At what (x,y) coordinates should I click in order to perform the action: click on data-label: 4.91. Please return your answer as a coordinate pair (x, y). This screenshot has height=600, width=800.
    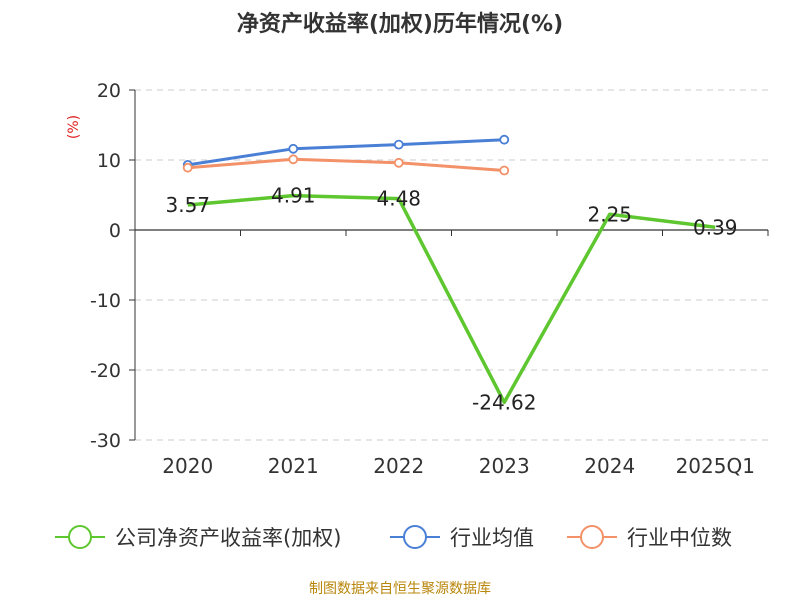
    Looking at the image, I should click on (293, 196).